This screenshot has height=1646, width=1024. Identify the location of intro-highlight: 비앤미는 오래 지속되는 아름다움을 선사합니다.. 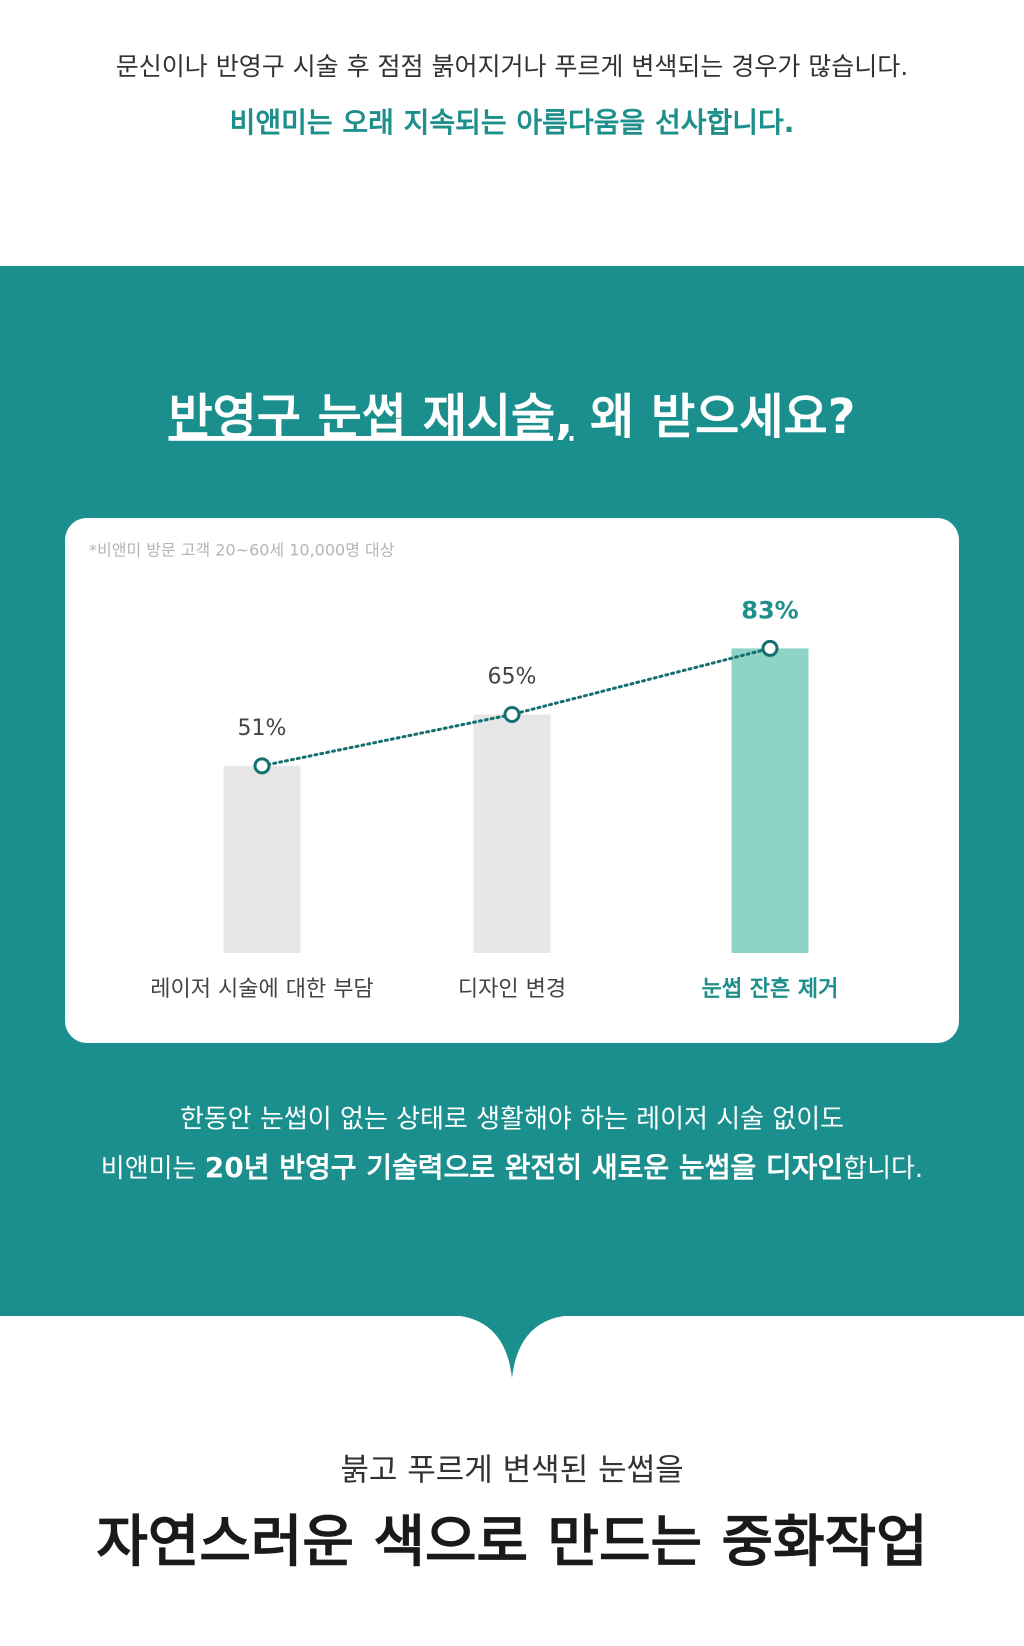
(512, 122).